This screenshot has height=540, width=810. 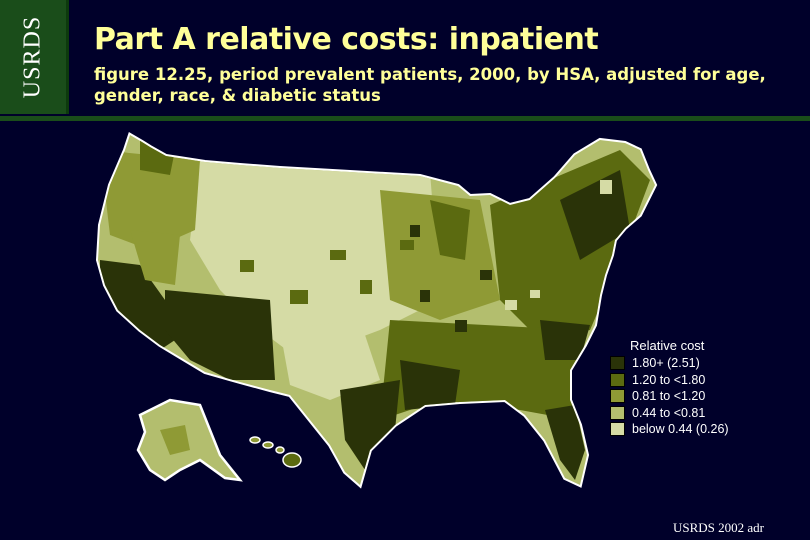 What do you see at coordinates (565, 340) in the screenshot?
I see `region-carolinas` at bounding box center [565, 340].